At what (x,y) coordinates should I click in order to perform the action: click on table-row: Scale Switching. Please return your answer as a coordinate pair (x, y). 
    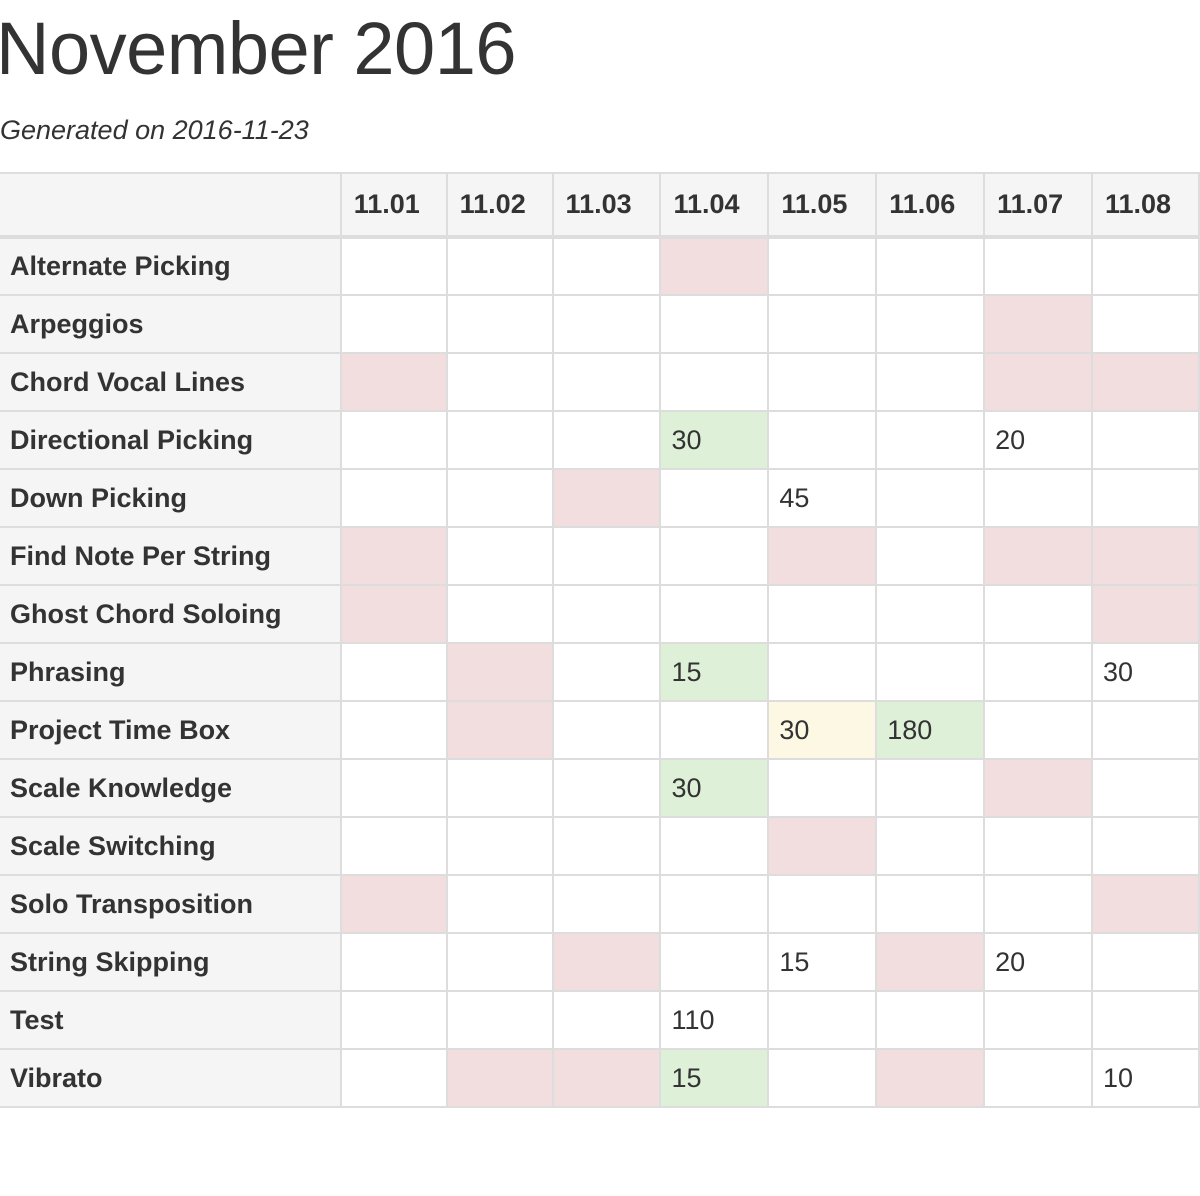
    Looking at the image, I should click on (600, 846).